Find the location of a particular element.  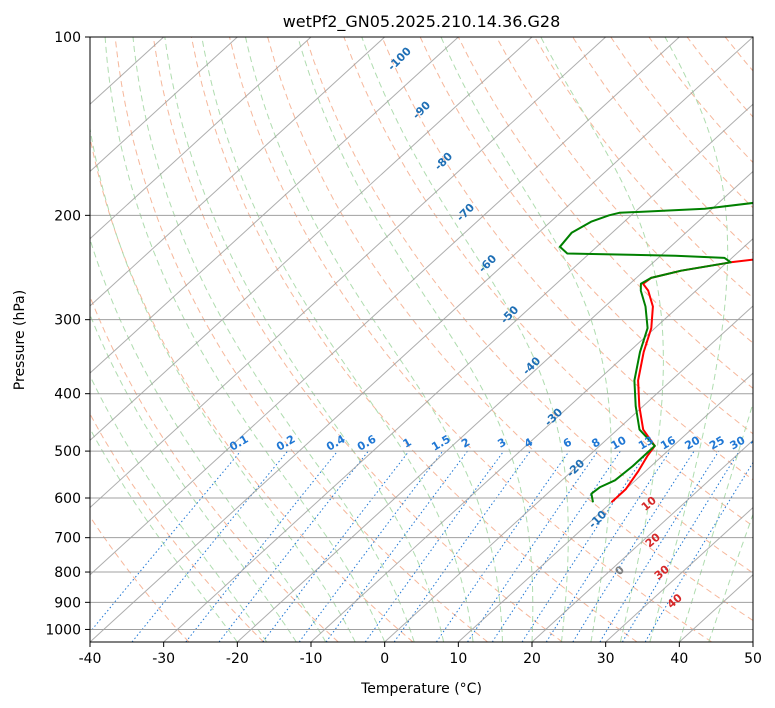

moist-adiabat-label: -50 is located at coordinates (509, 314).